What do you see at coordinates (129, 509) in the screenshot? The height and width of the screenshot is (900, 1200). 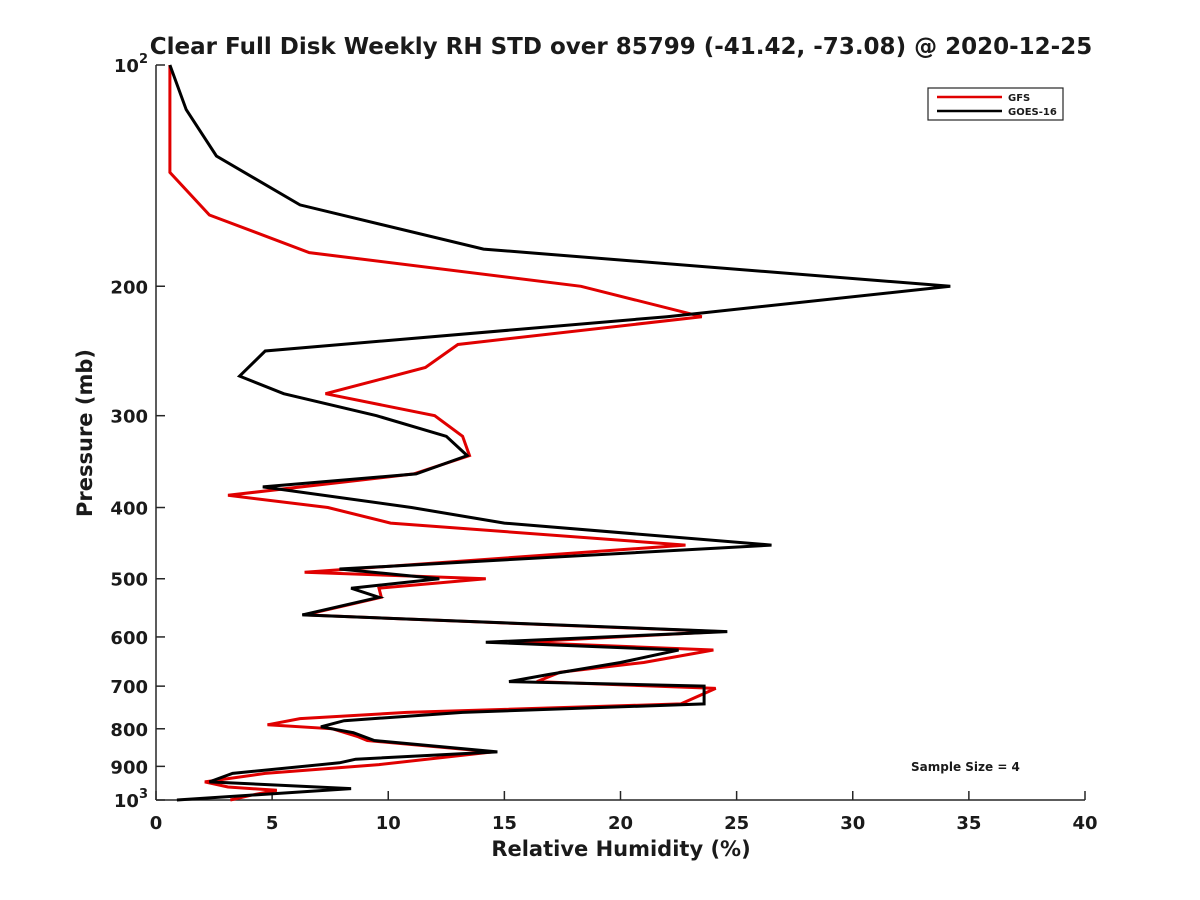 I see `y-tick-label: 400` at bounding box center [129, 509].